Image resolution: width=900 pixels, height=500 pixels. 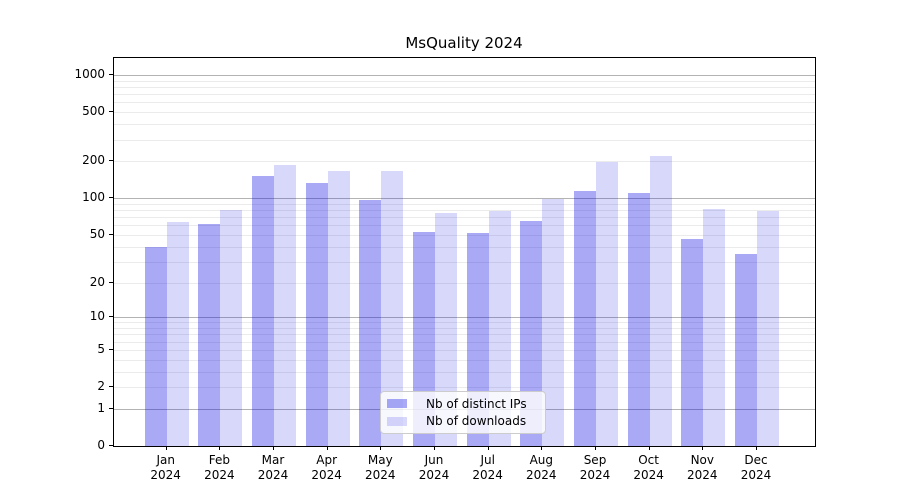 I want to click on legend: Nb of distinct IPs Nb of downloads, so click(x=463, y=412).